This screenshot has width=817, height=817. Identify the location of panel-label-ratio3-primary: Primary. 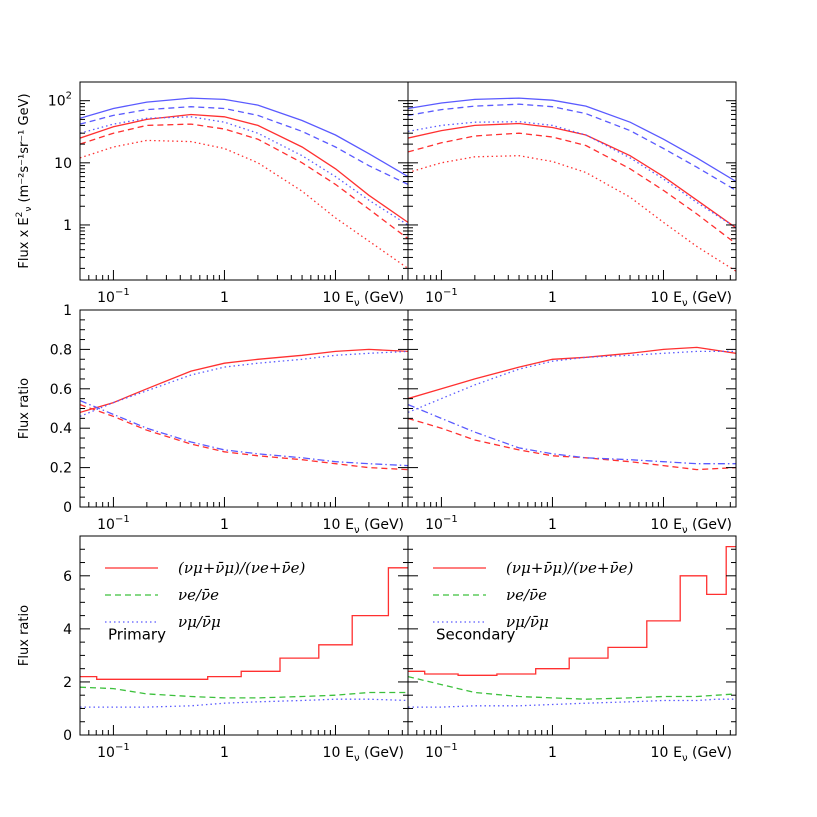
(137, 634).